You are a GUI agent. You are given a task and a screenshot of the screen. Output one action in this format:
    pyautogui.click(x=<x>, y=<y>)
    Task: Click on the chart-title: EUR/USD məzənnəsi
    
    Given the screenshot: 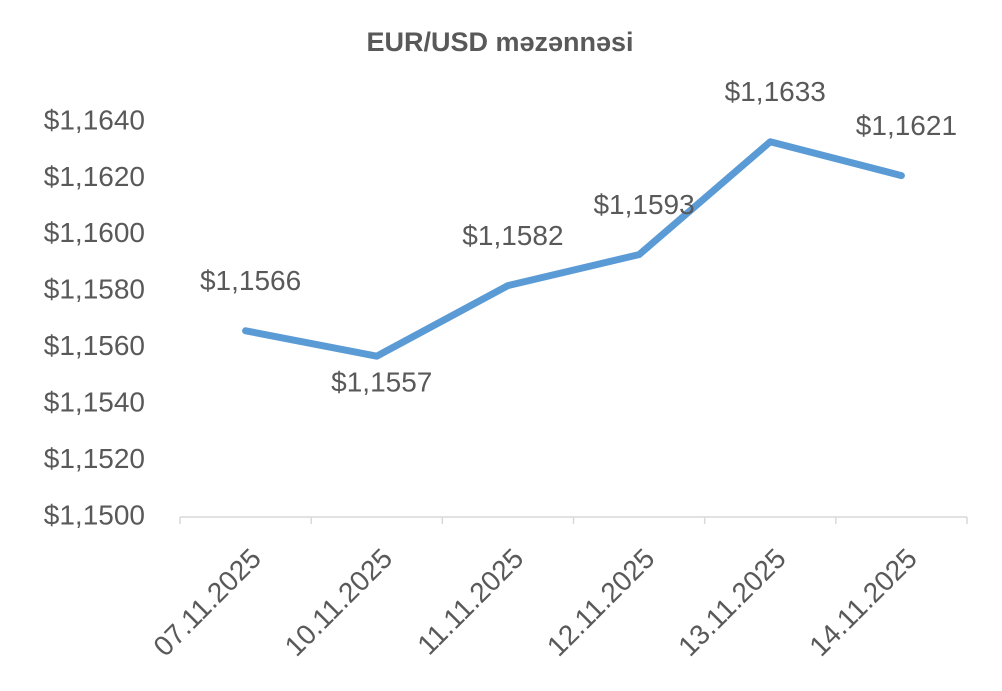 What is the action you would take?
    pyautogui.click(x=499, y=42)
    